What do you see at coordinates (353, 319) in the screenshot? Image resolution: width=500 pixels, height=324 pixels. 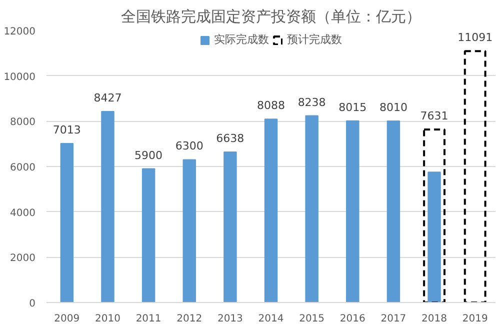 I see `x-tick-label: 2016` at bounding box center [353, 319].